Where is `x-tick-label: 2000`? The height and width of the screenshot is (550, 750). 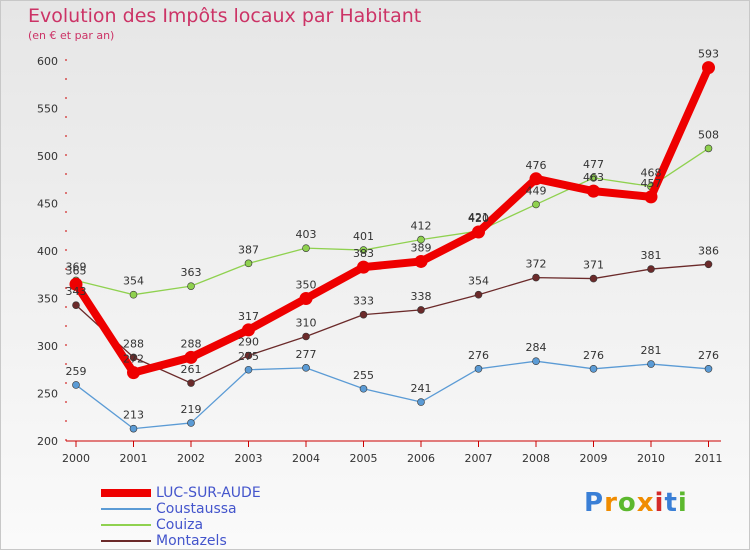 x-tick-label: 2000 is located at coordinates (76, 458).